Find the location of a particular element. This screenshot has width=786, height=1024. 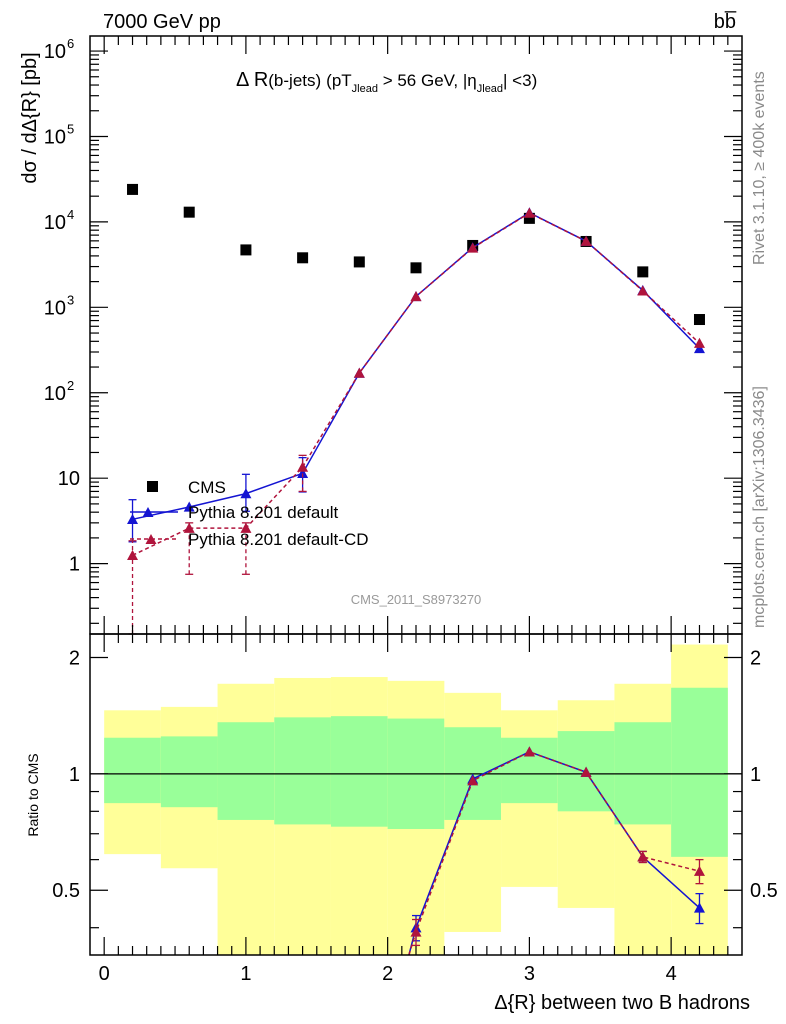

main-y-tick-exponent: 2 is located at coordinates (70, 385).